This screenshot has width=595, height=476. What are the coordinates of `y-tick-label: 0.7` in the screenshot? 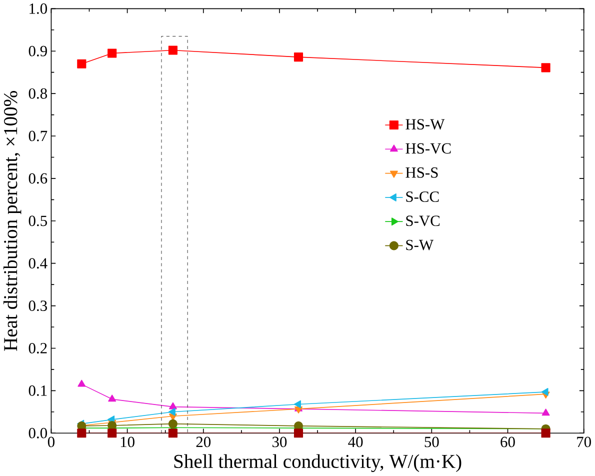 It's located at (38, 136).